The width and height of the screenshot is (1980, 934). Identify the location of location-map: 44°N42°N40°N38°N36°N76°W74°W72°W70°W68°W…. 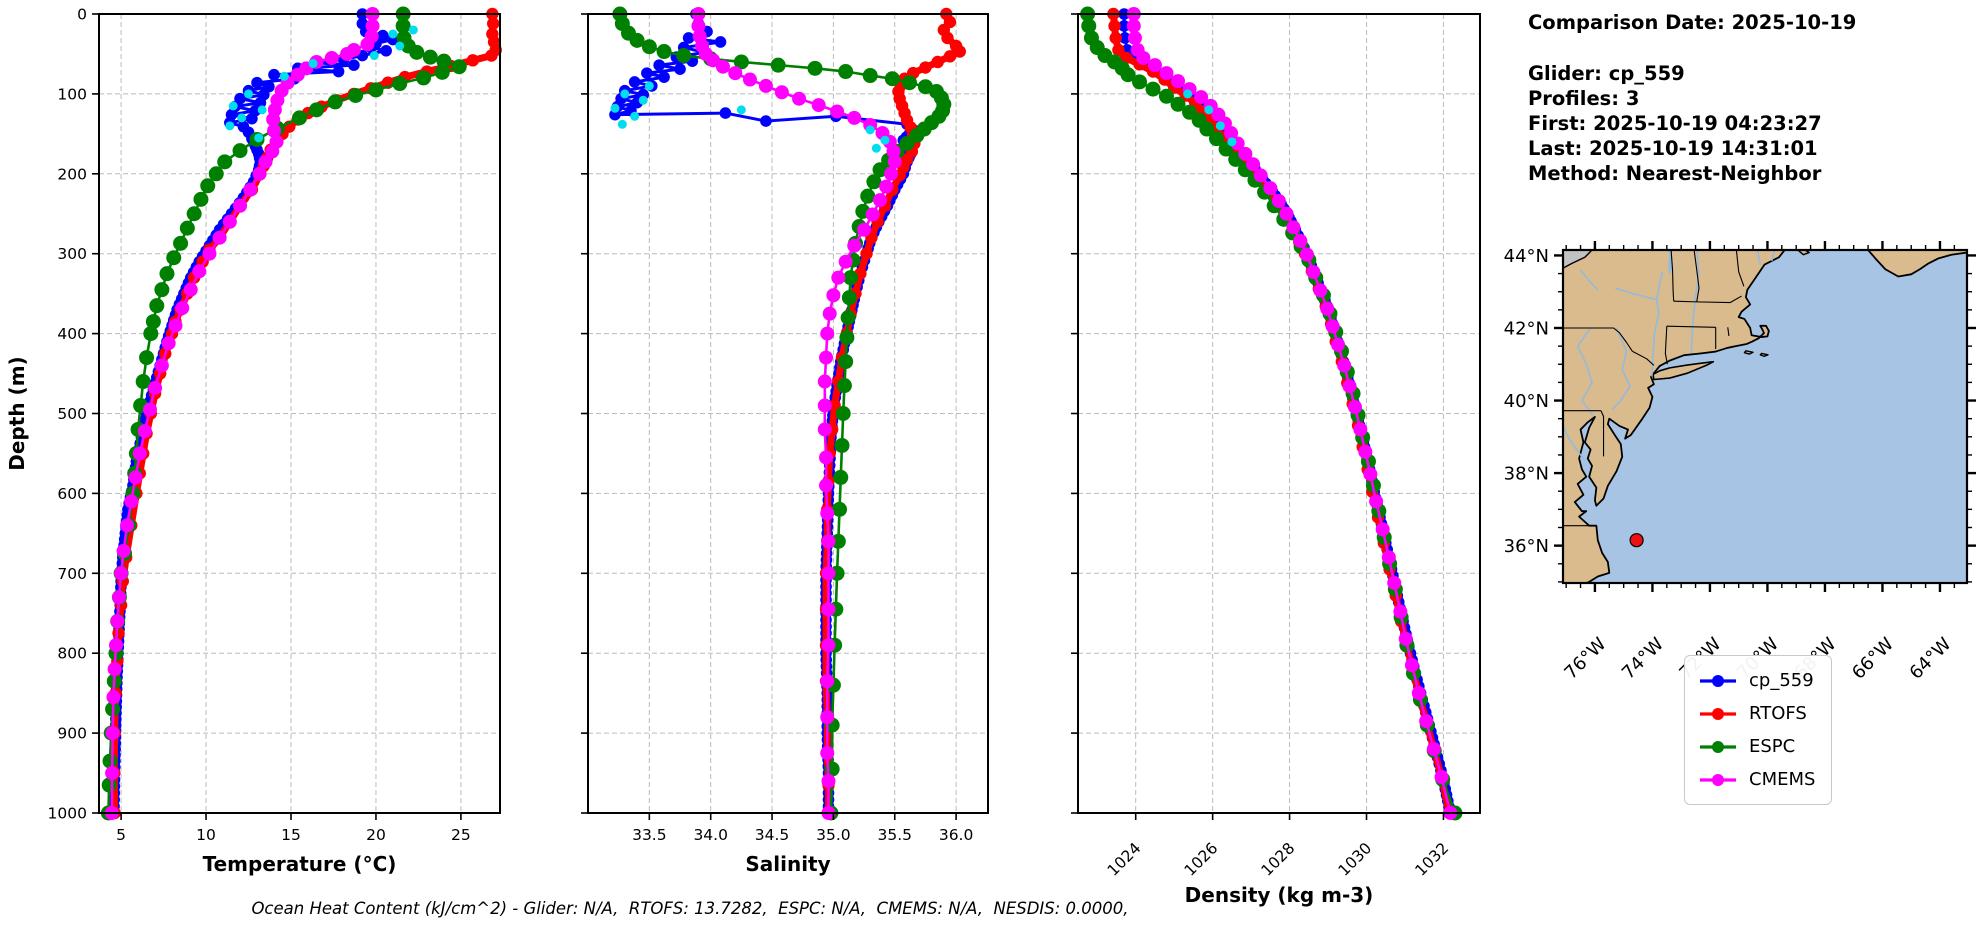
(1740, 462).